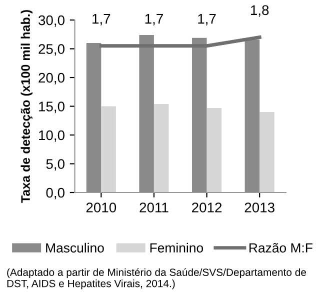 The image size is (325, 308). I want to click on y-axis-title: Taxa de detecção (x100 mil hab.), so click(26, 106).